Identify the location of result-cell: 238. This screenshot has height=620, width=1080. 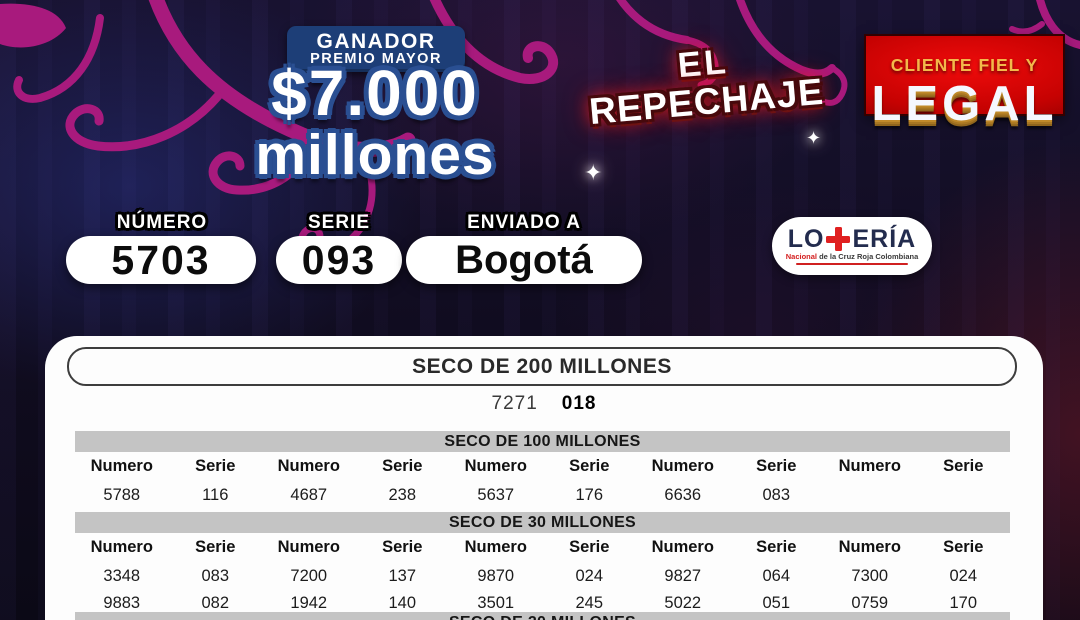
(402, 495).